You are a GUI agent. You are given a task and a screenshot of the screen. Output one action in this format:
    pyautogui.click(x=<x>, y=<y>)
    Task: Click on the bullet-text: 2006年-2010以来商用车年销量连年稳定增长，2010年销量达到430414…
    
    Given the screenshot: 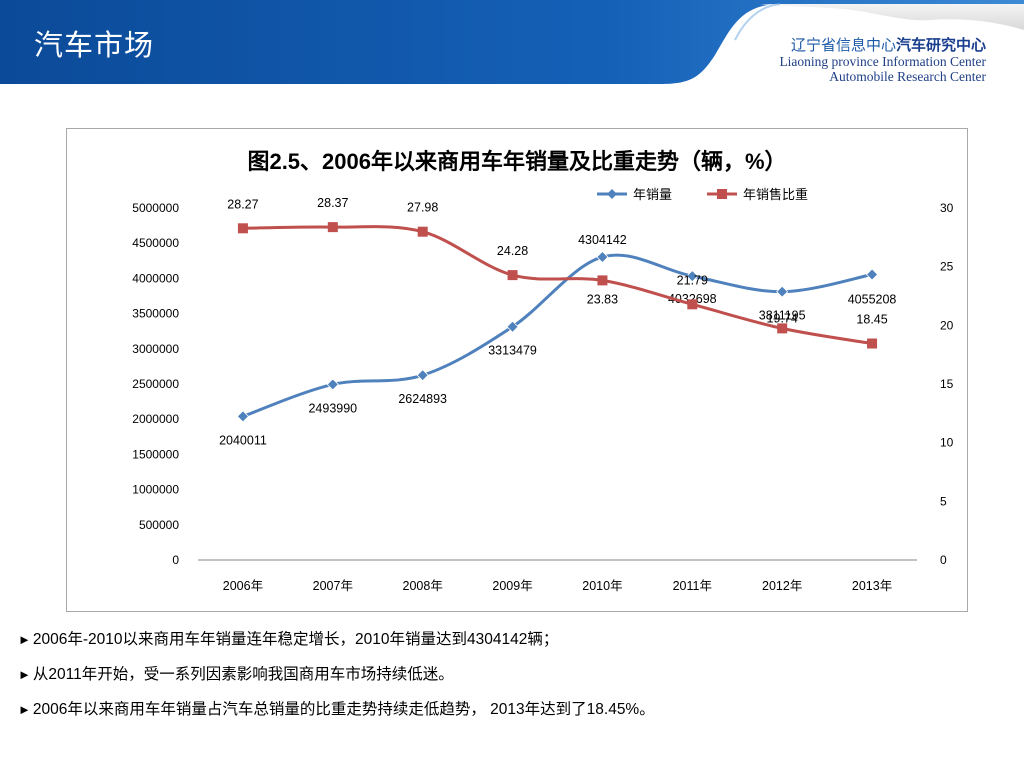 What is the action you would take?
    pyautogui.click(x=295, y=639)
    